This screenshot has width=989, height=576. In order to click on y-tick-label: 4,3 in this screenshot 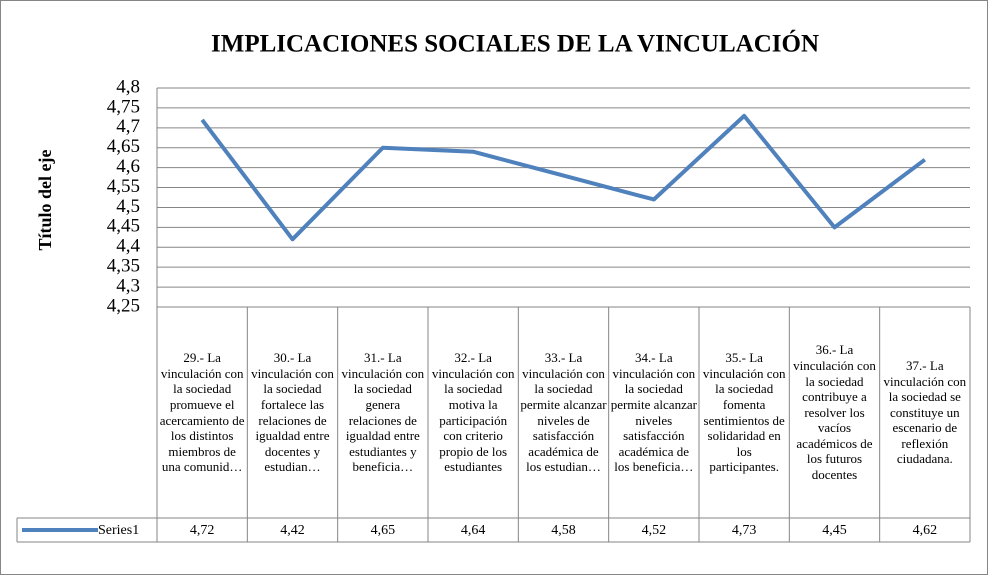, I will do `click(128, 285)`.